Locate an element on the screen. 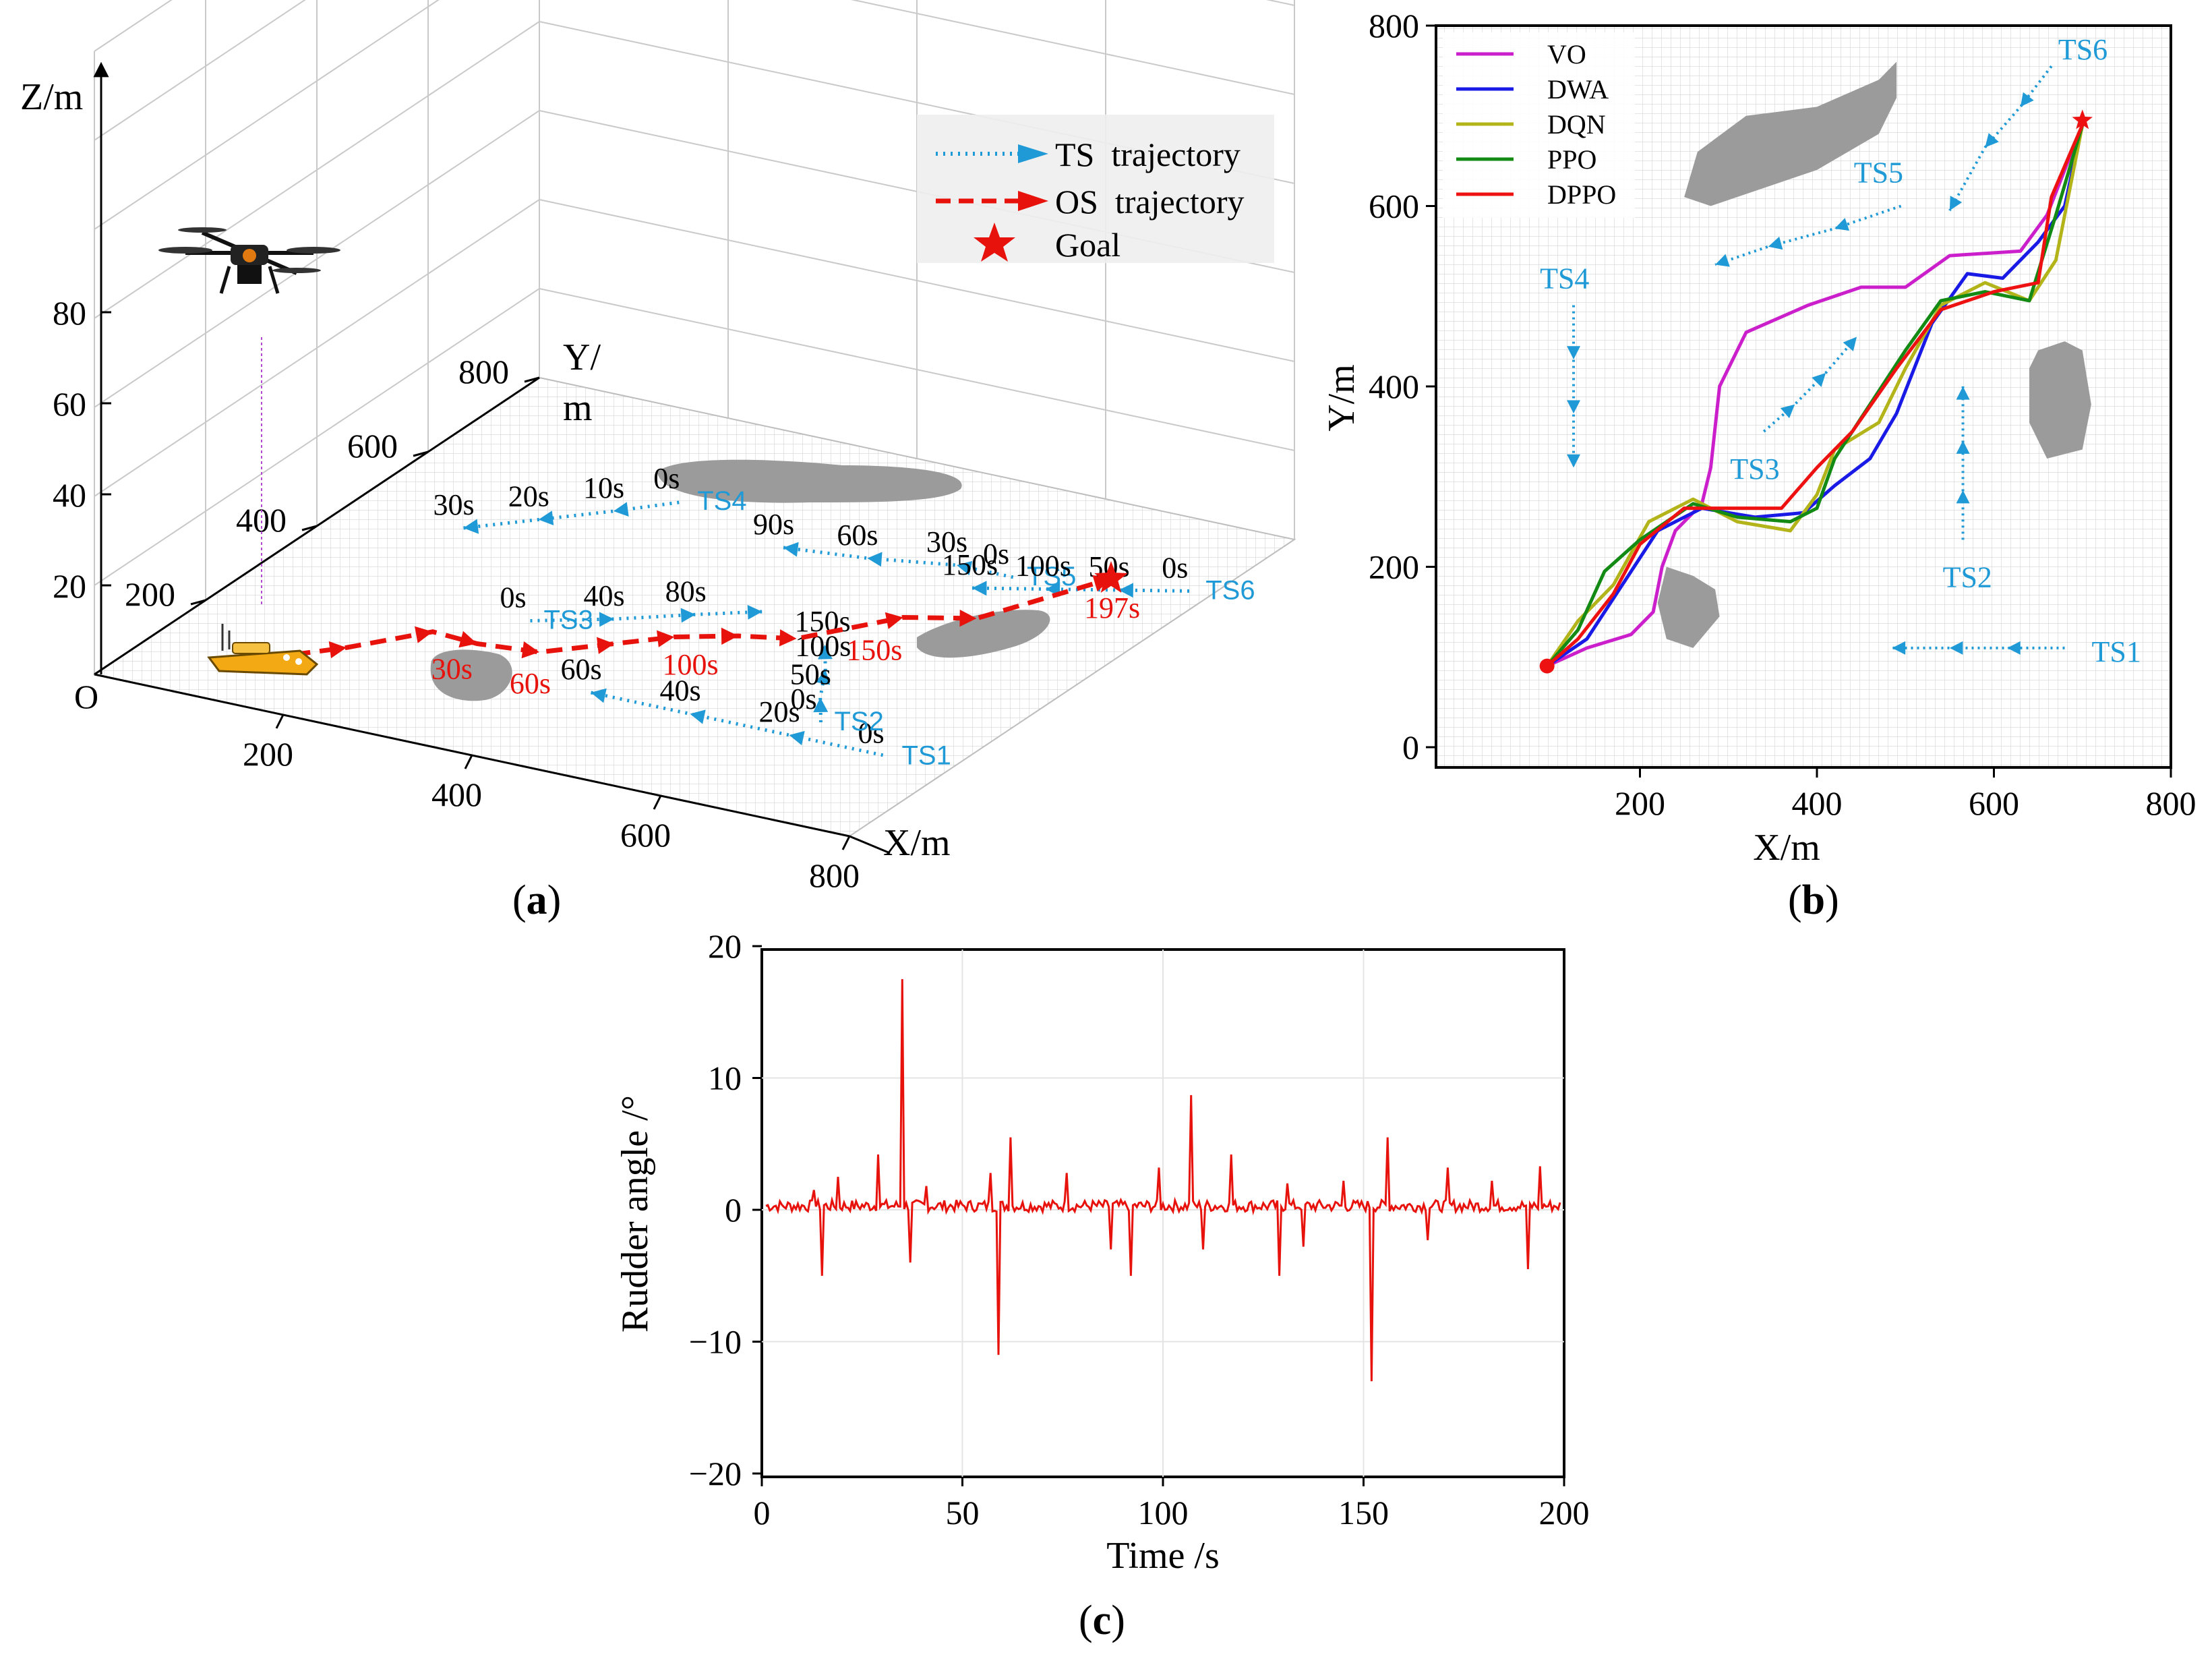 The width and height of the screenshot is (2212, 1663). legend-label: PPO is located at coordinates (1571, 159).